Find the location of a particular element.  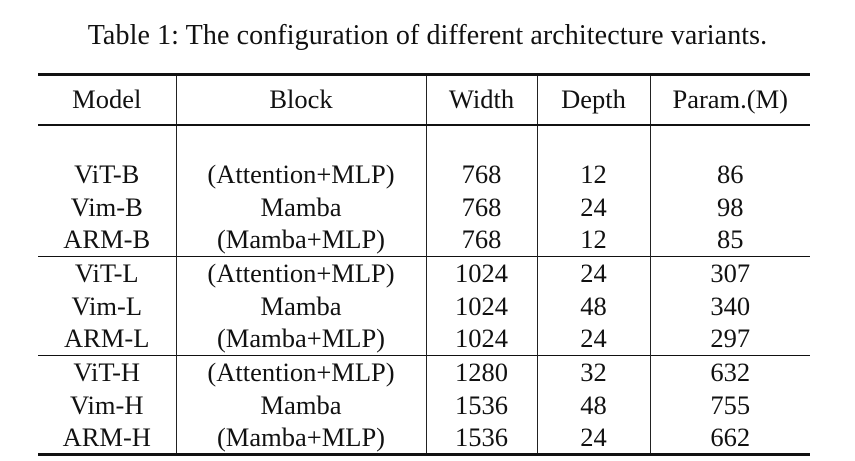

header-row: Model Block Width Depth Param.(M) is located at coordinates (424, 99).